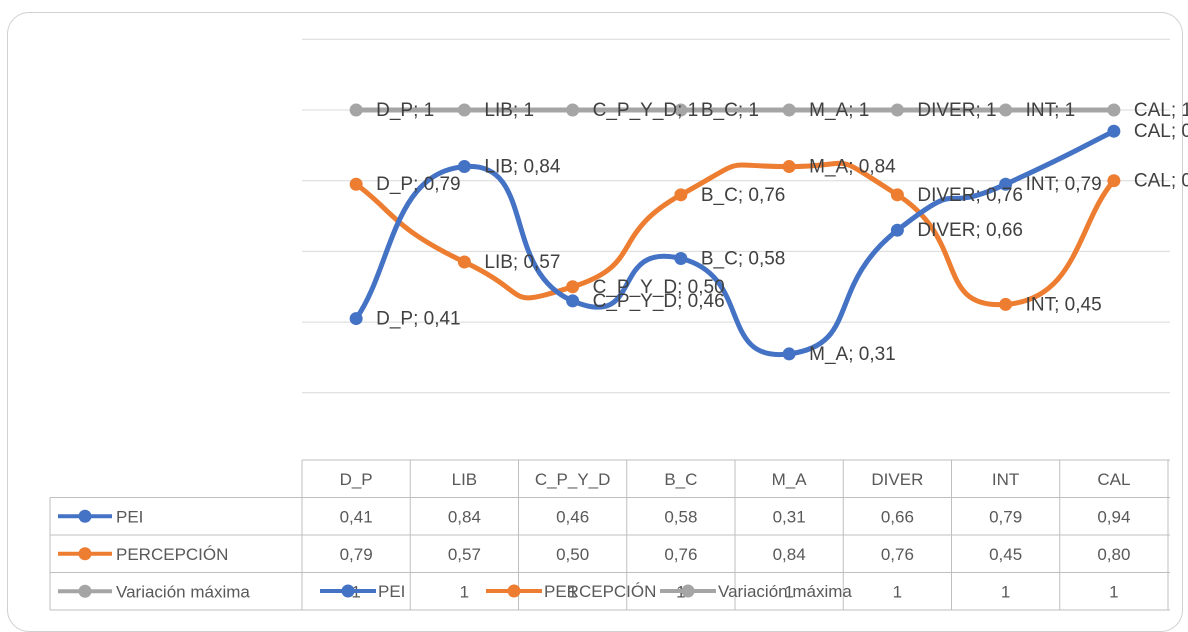 This screenshot has width=1188, height=632. Describe the element at coordinates (1161, 131) in the screenshot. I see `data-label: CAL; 0,94` at that location.